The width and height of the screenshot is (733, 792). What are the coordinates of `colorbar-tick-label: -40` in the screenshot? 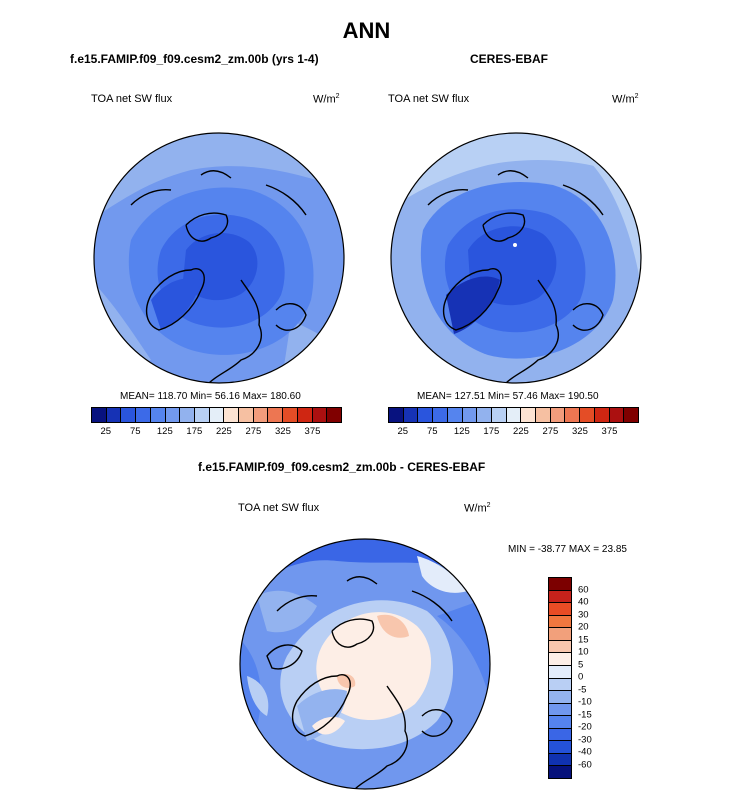 It's located at (585, 752).